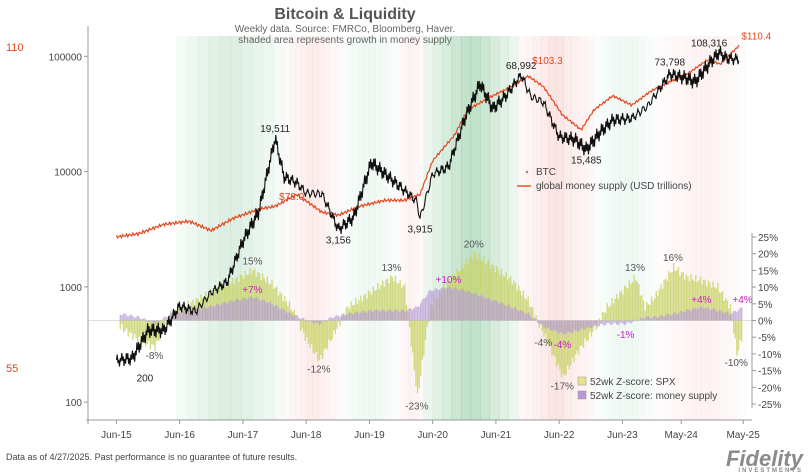  What do you see at coordinates (673, 258) in the screenshot?
I see `annotation-15: 16%` at bounding box center [673, 258].